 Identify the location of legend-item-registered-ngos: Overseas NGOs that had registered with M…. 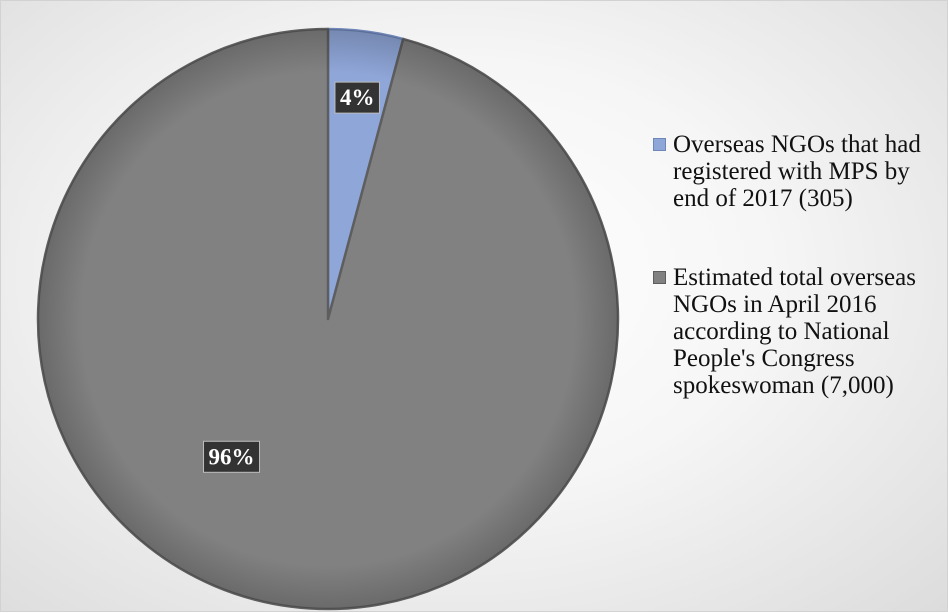
(799, 171).